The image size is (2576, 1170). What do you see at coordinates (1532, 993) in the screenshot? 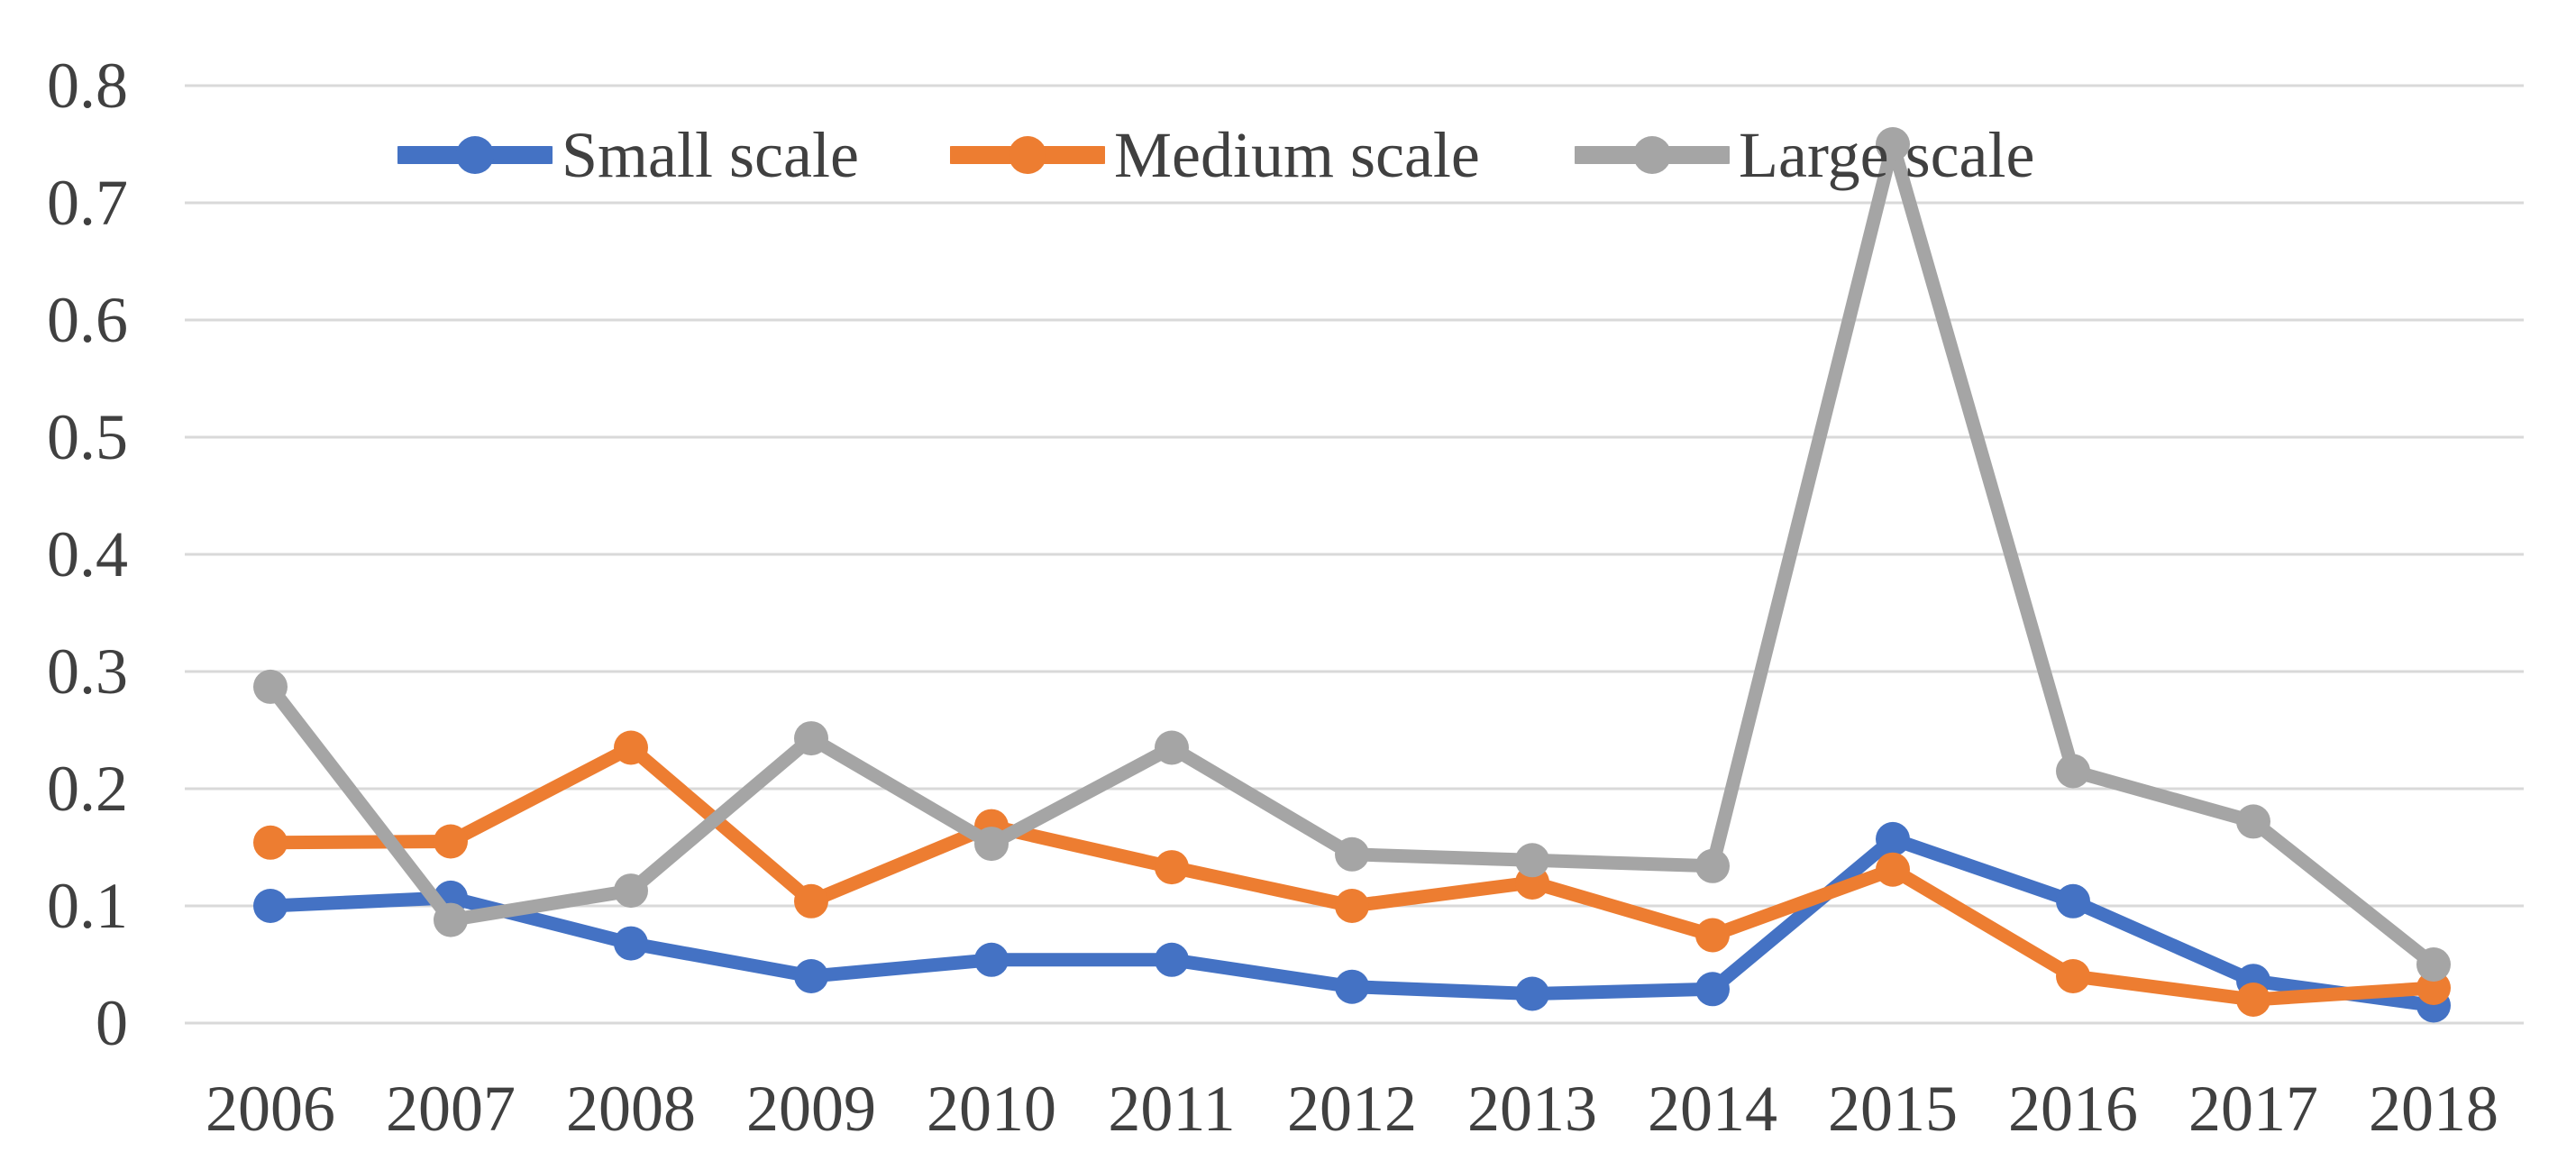
I see `data-point-small-scale-2013` at bounding box center [1532, 993].